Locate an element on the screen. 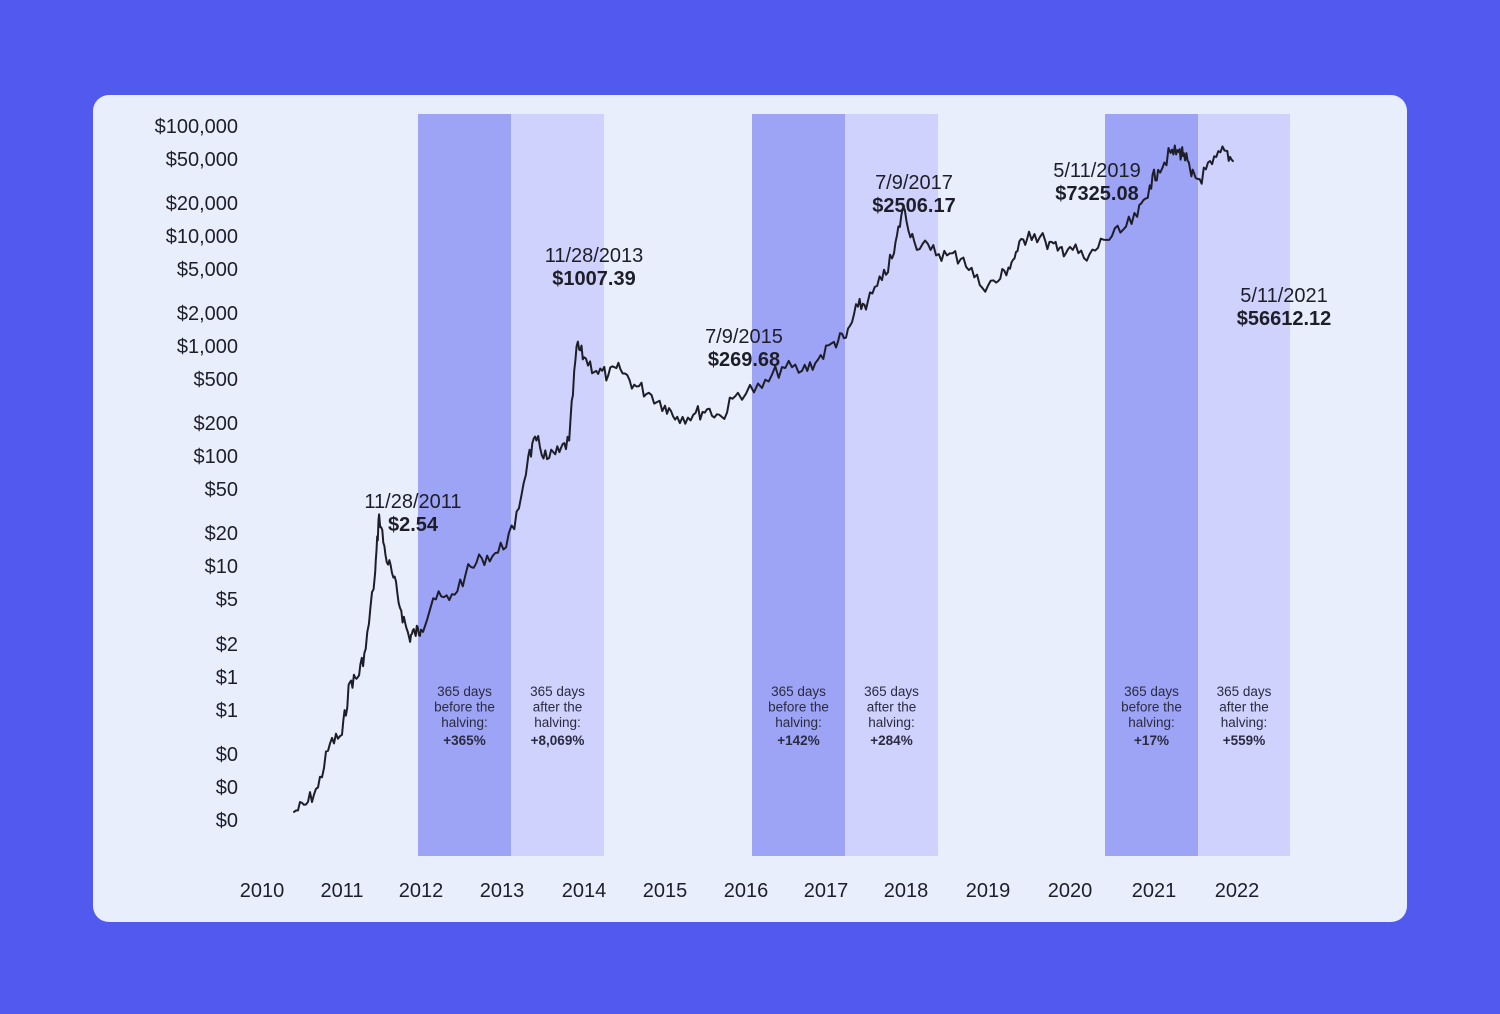 The width and height of the screenshot is (1500, 1014). x-tick-label: 2012 is located at coordinates (421, 891).